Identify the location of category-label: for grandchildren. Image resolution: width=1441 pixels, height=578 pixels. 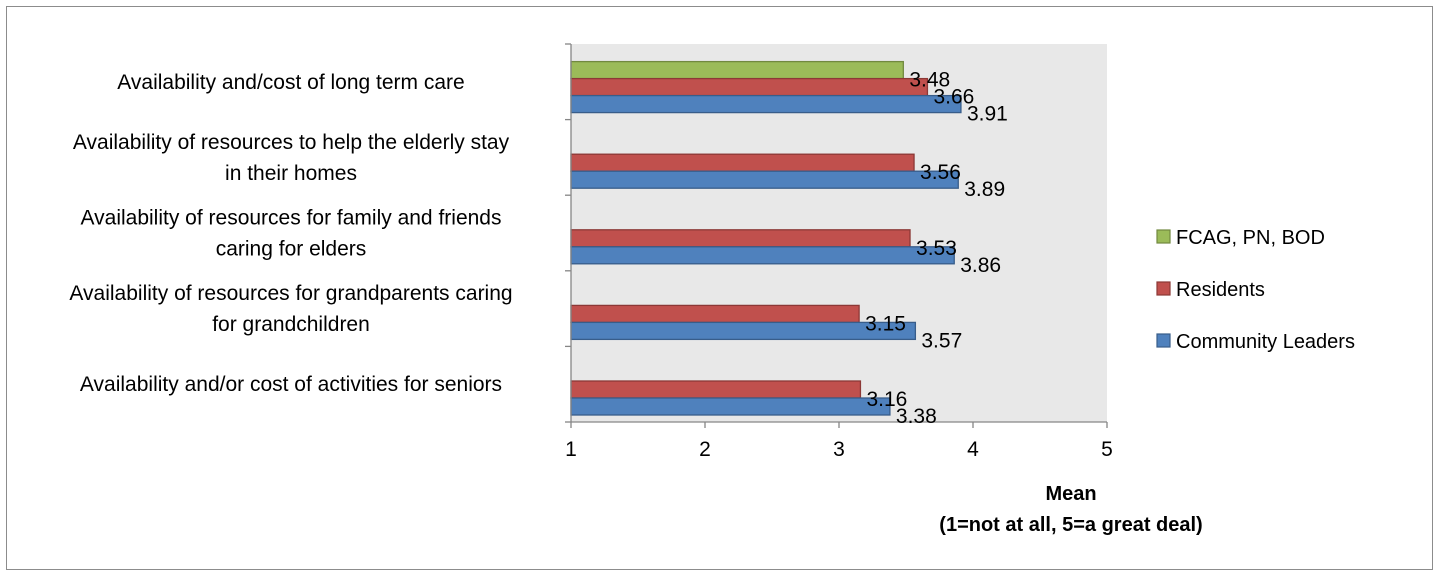
(291, 324).